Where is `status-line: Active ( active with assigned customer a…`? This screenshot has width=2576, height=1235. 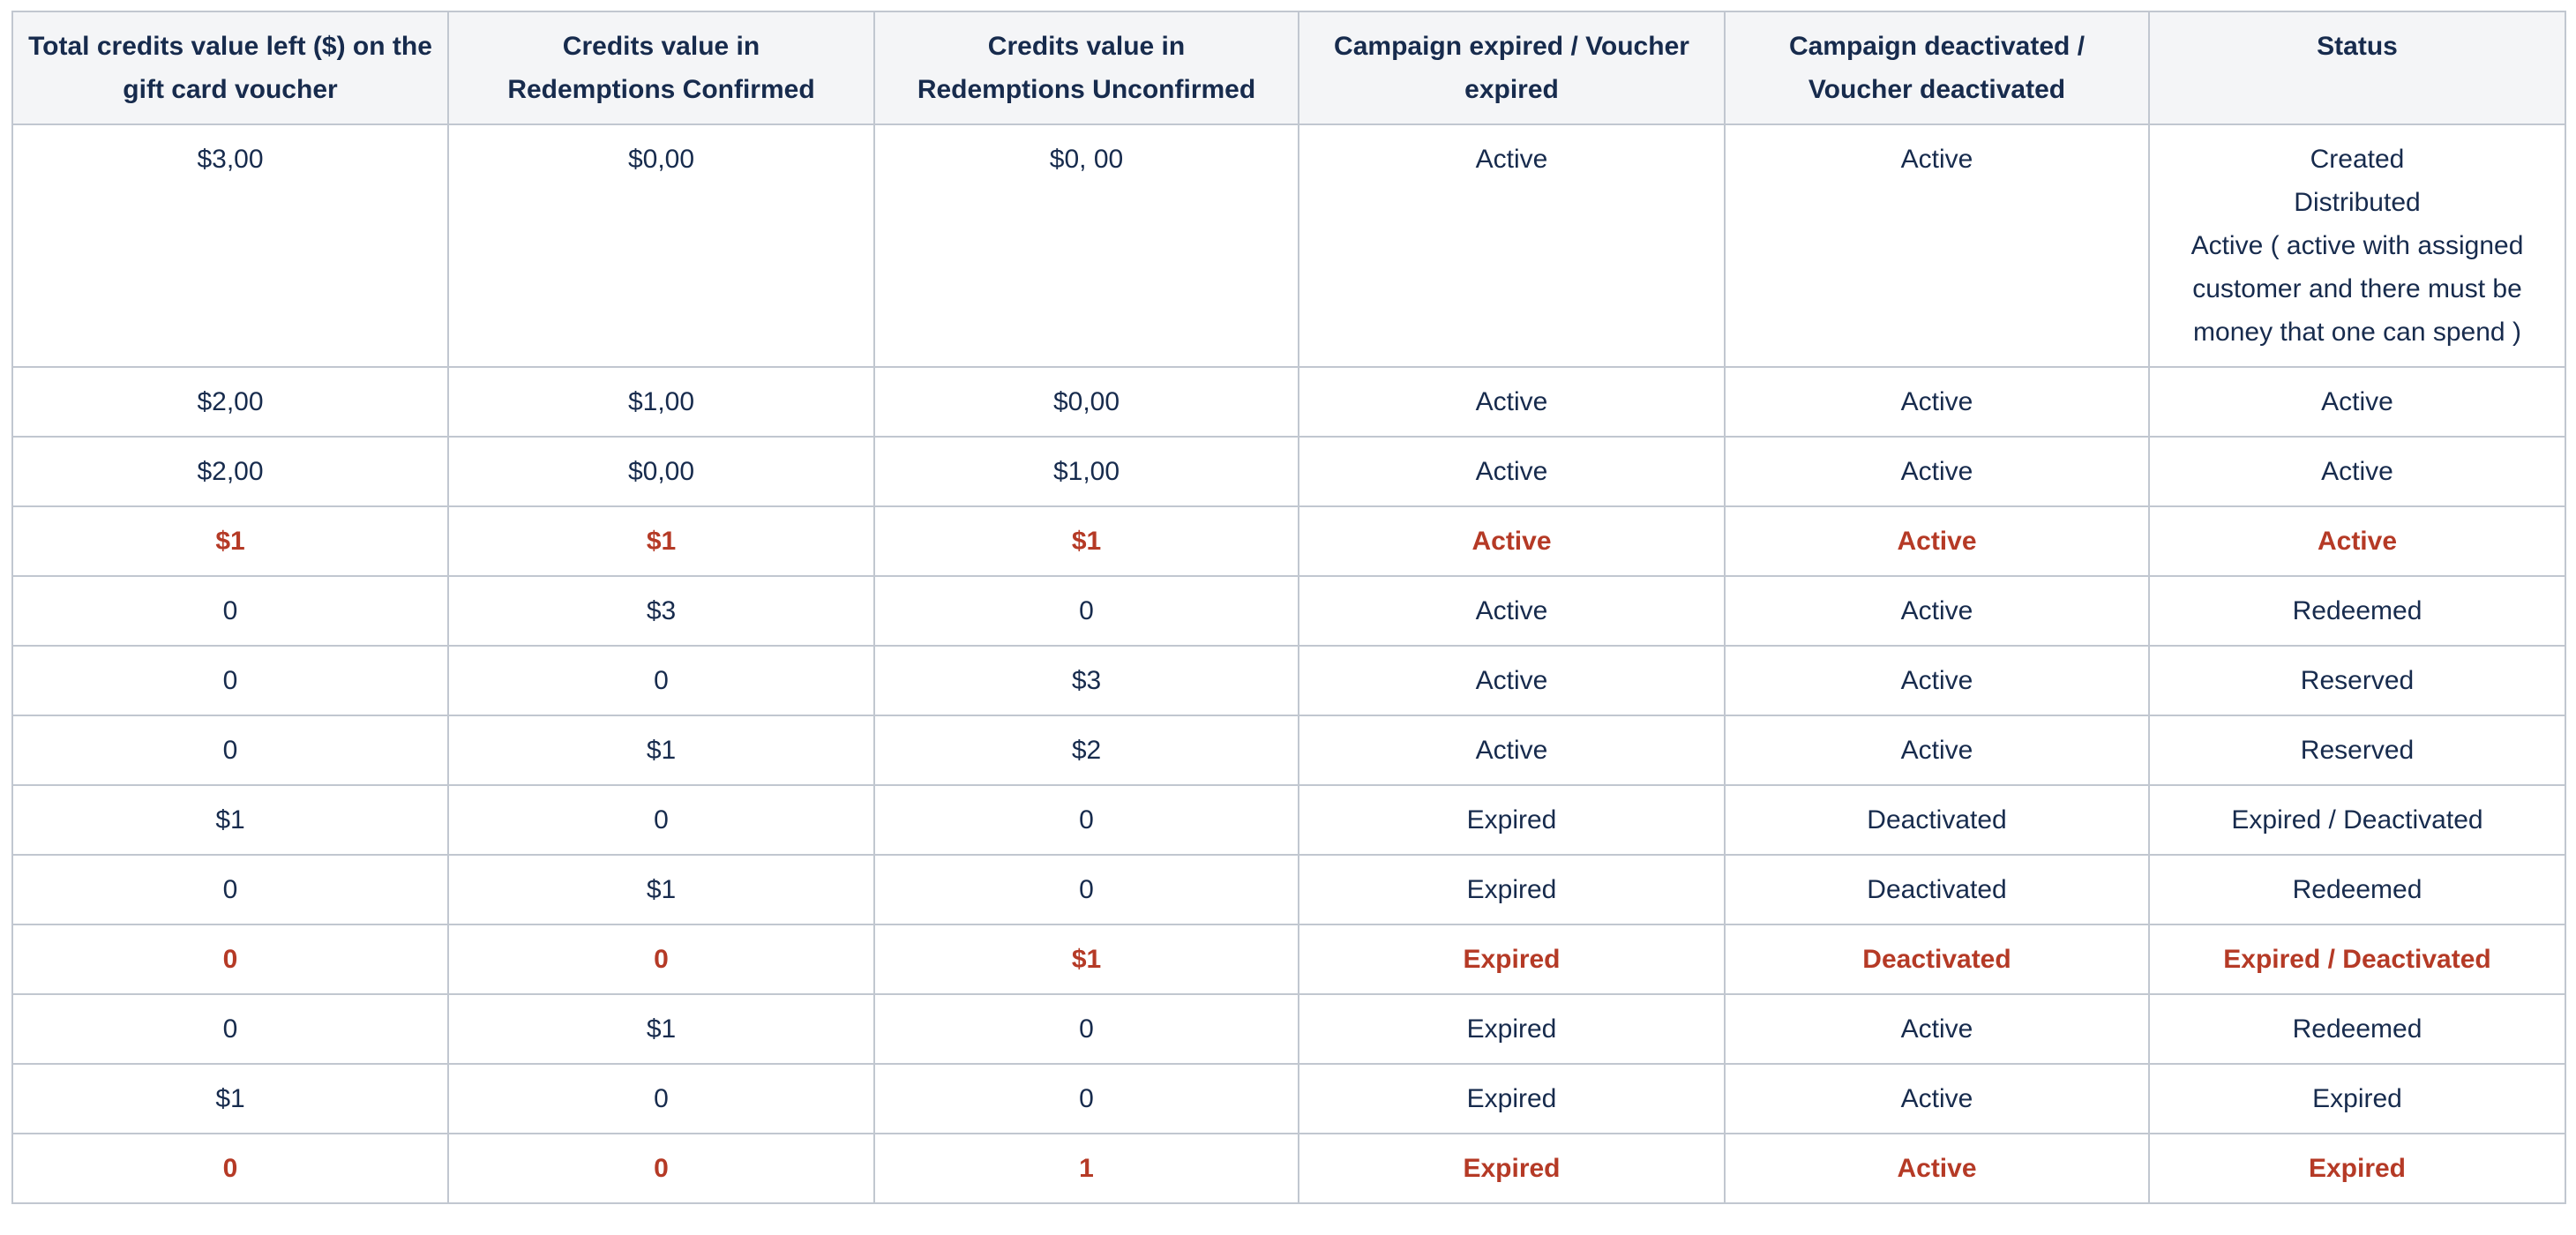
status-line: Active ( active with assigned customer a… is located at coordinates (2357, 289).